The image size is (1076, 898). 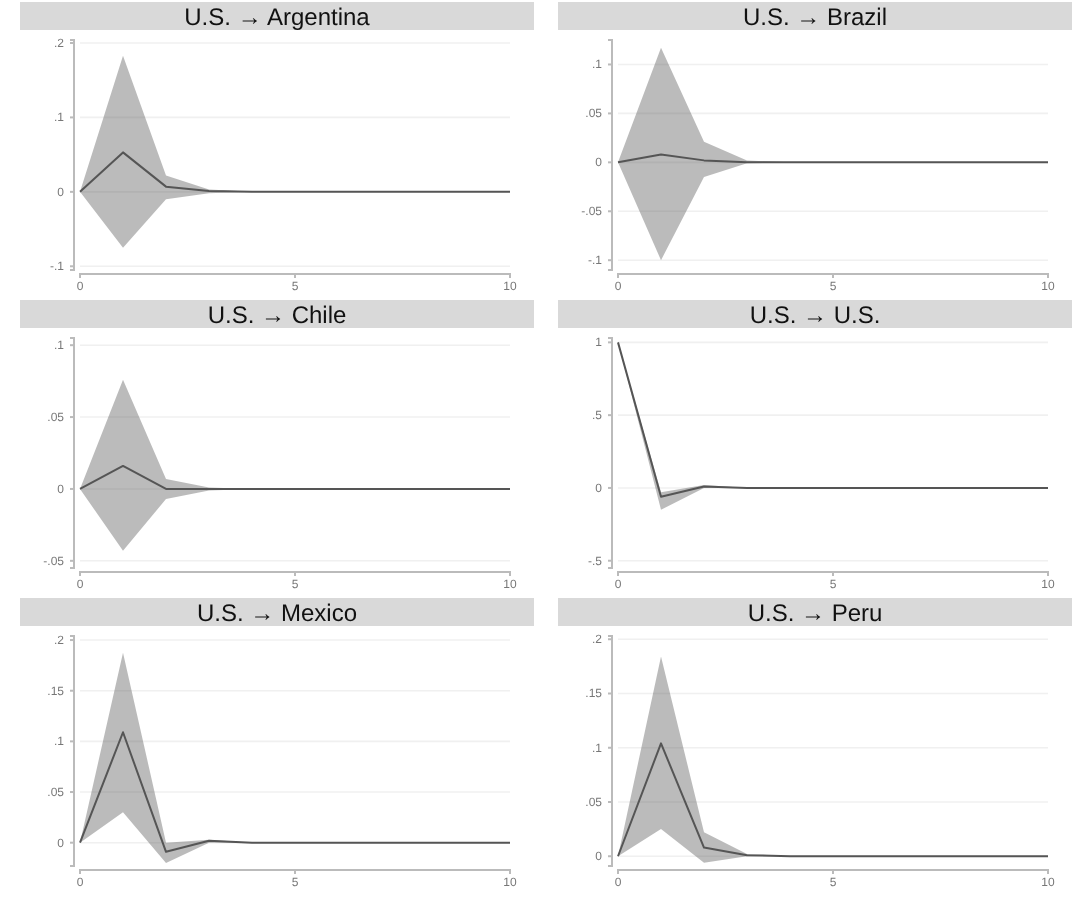 What do you see at coordinates (815, 315) in the screenshot?
I see `chart-title: U.S. → U.S.` at bounding box center [815, 315].